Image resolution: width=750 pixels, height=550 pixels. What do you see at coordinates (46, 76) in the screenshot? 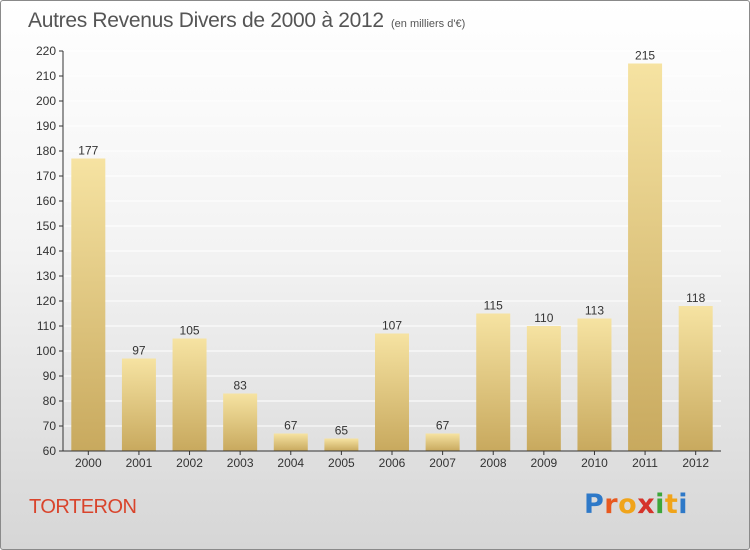
I see `y-tick-label: 210` at bounding box center [46, 76].